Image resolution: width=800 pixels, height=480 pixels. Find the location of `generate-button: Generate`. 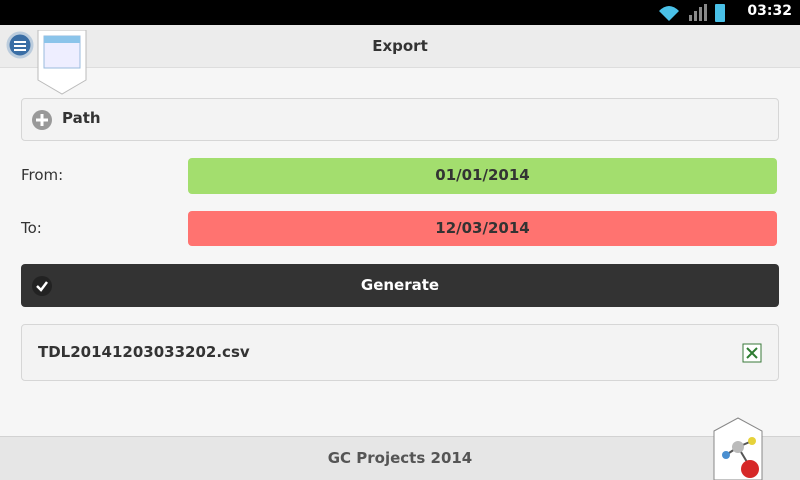

generate-button: Generate is located at coordinates (400, 285).